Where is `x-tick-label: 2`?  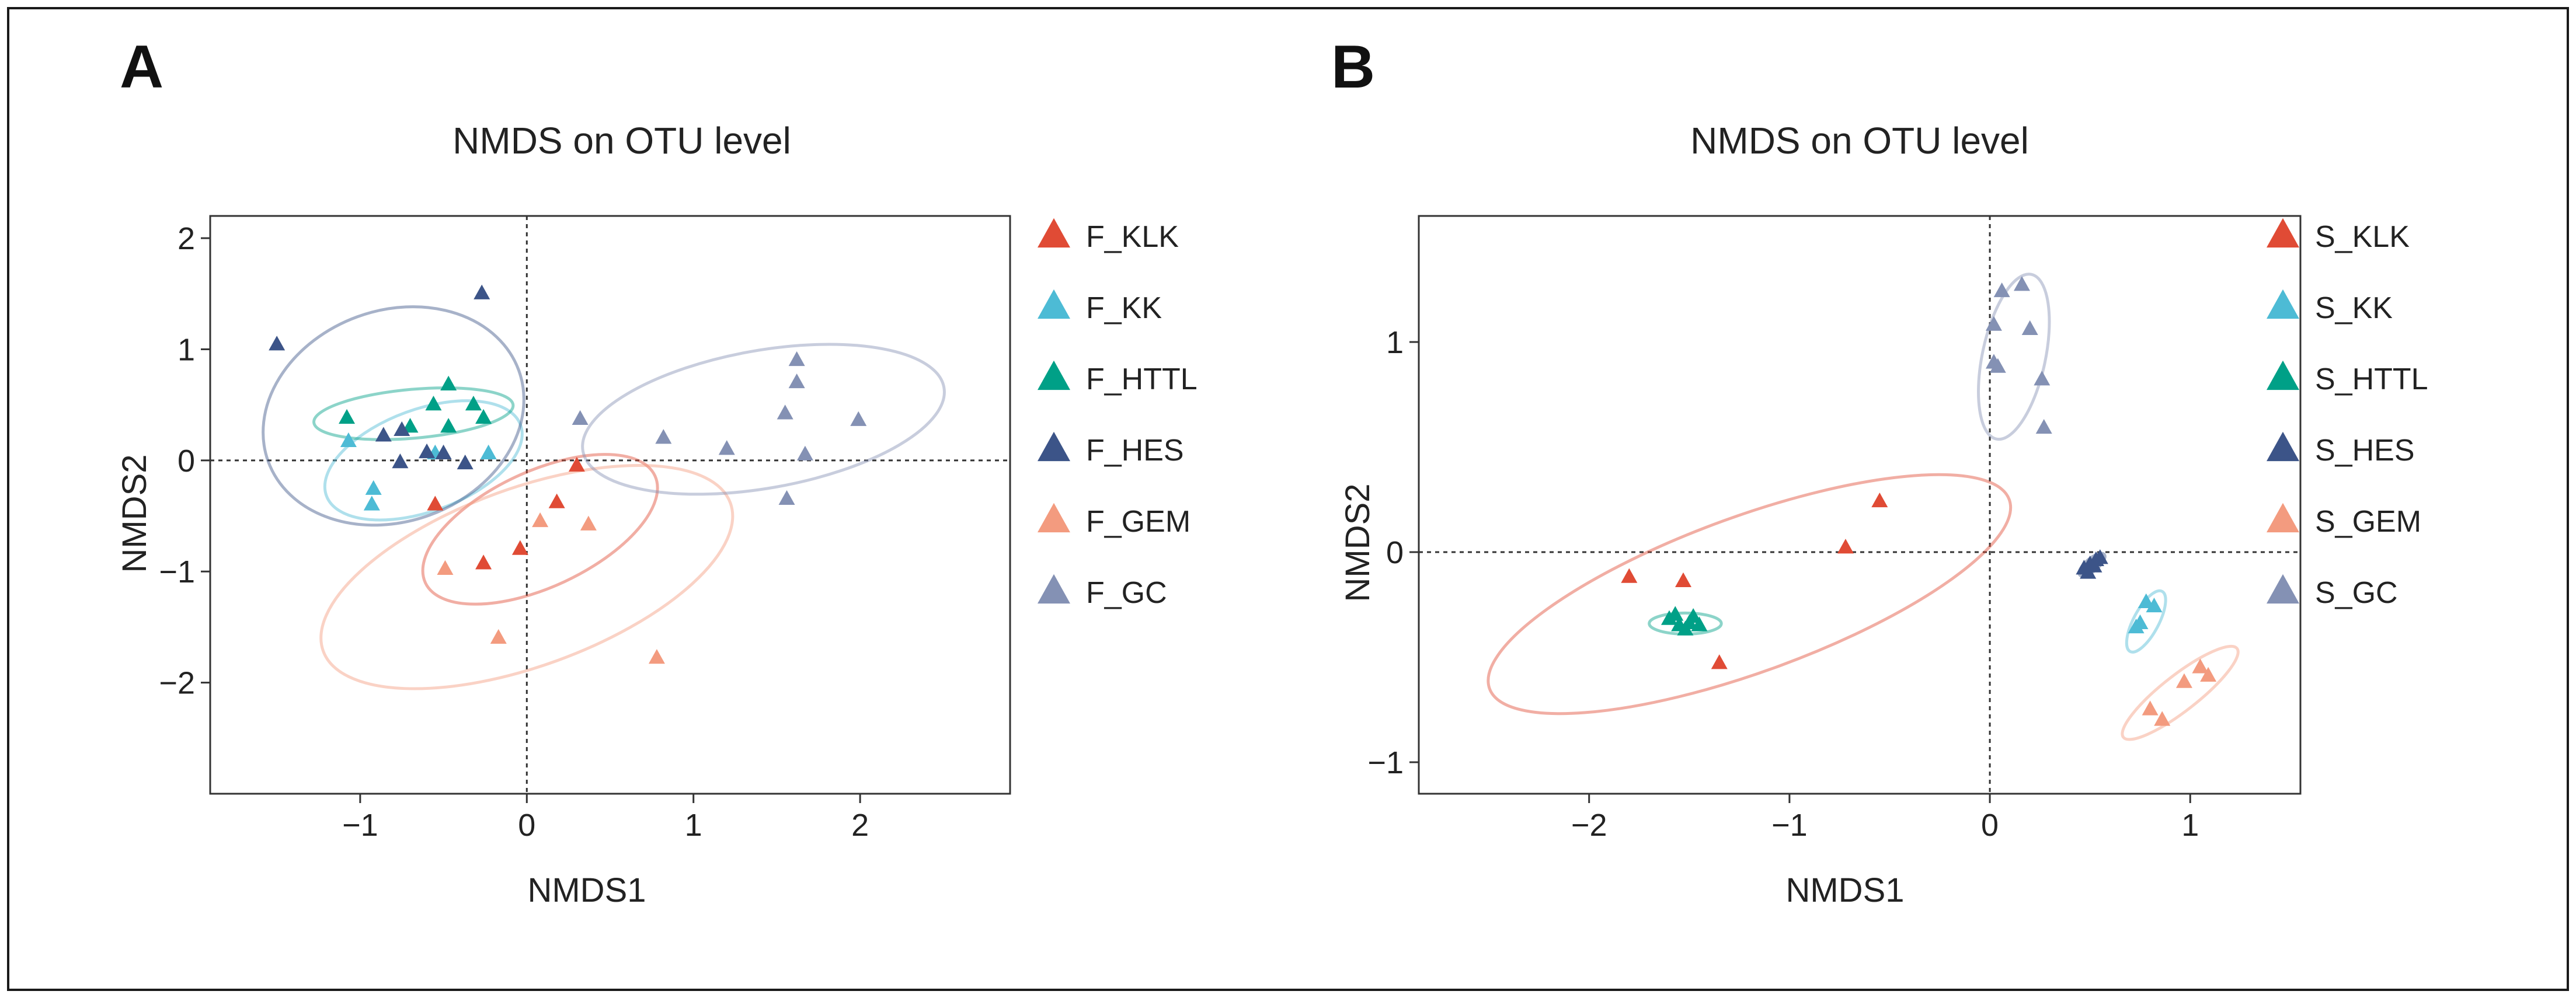
x-tick-label: 2 is located at coordinates (860, 826).